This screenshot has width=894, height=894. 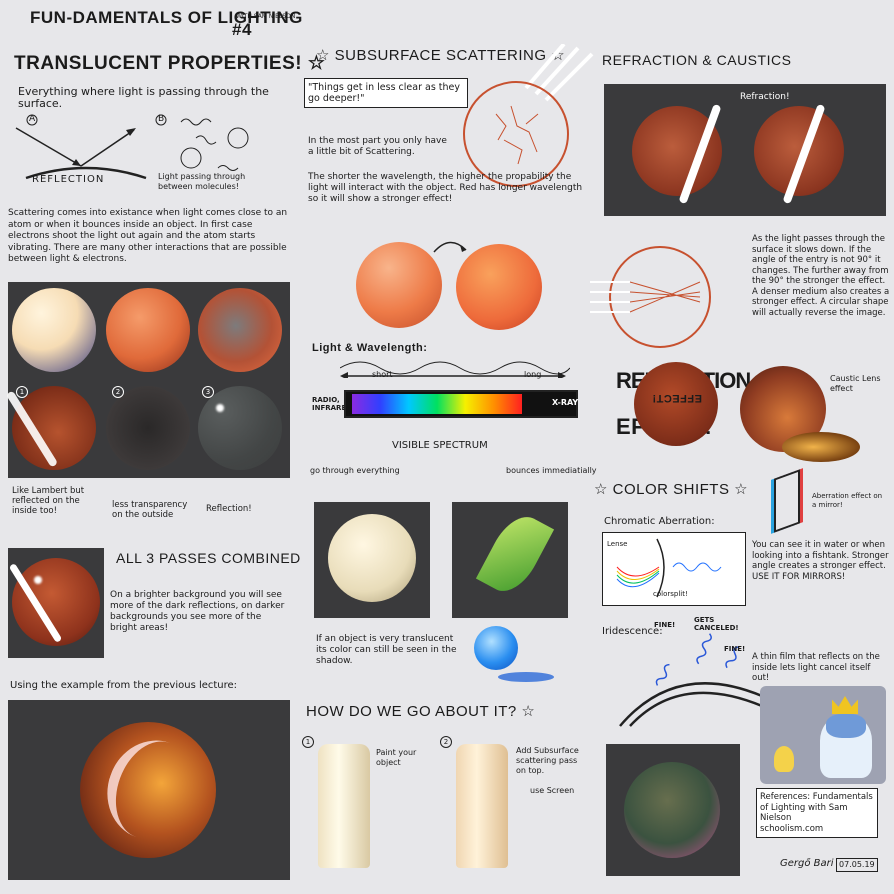 I want to click on title-with: WITH SAM NIELSON, so click(x=266, y=16).